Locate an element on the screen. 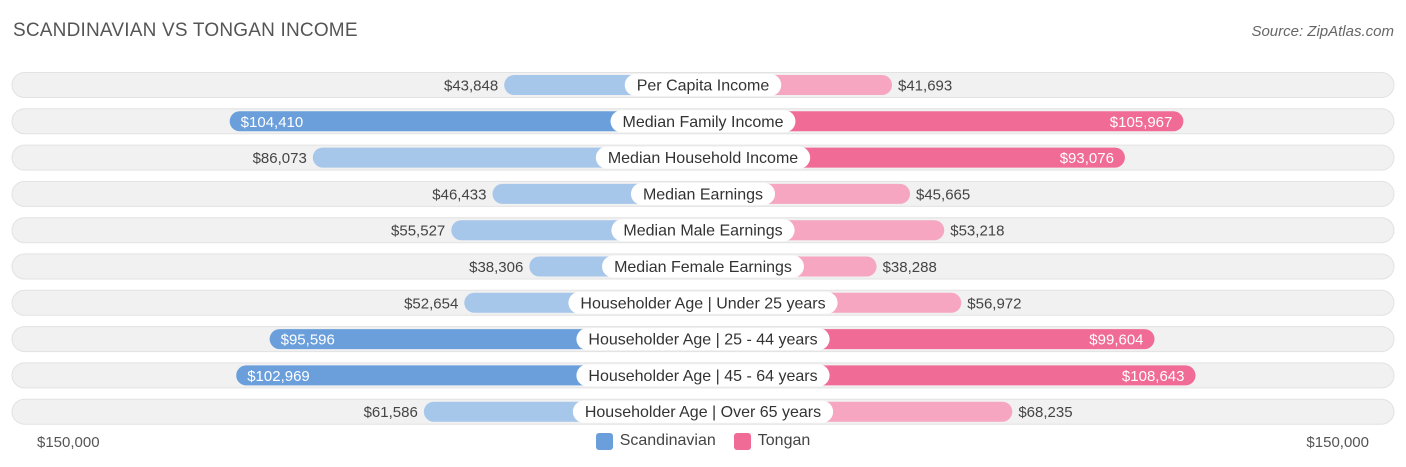  value-label-tongan-householder-age-under-25-years: $56,972 is located at coordinates (994, 303).